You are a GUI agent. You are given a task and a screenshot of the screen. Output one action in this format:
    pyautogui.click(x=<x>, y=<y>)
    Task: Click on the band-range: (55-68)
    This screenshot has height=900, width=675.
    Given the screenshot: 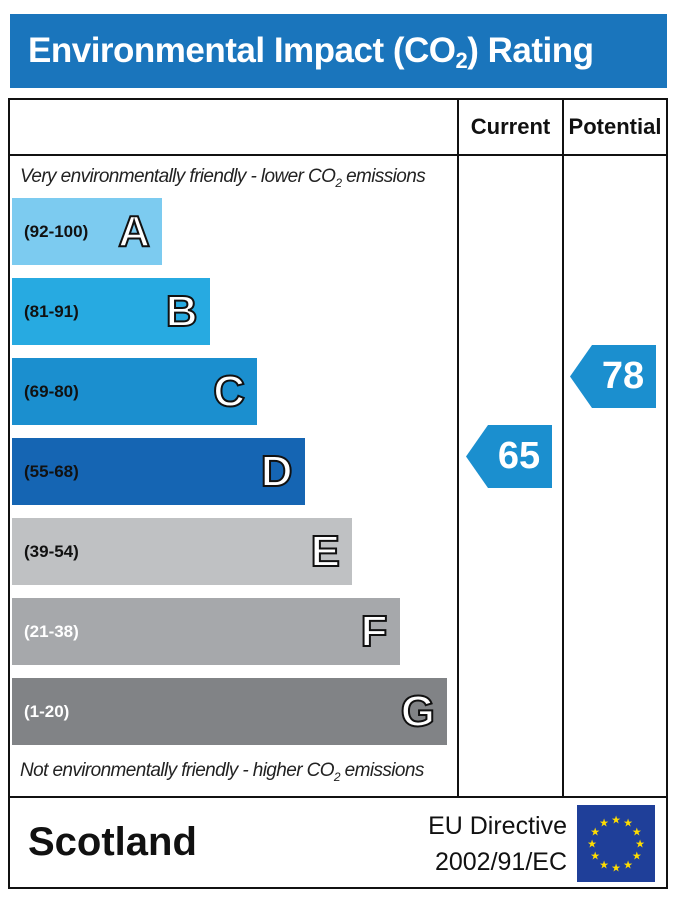 What is the action you would take?
    pyautogui.click(x=51, y=471)
    